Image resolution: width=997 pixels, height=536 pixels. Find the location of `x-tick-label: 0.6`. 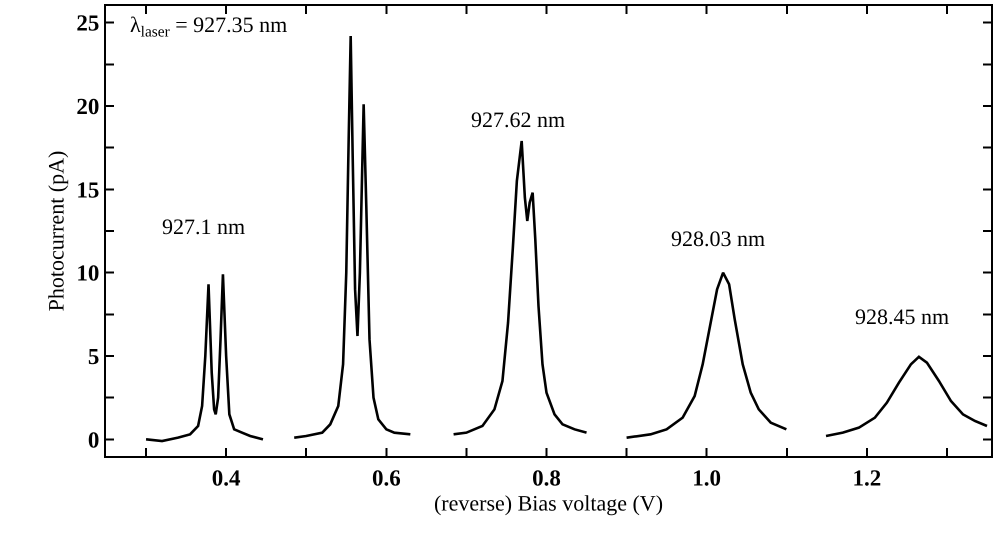

x-tick-label: 0.6 is located at coordinates (386, 478).